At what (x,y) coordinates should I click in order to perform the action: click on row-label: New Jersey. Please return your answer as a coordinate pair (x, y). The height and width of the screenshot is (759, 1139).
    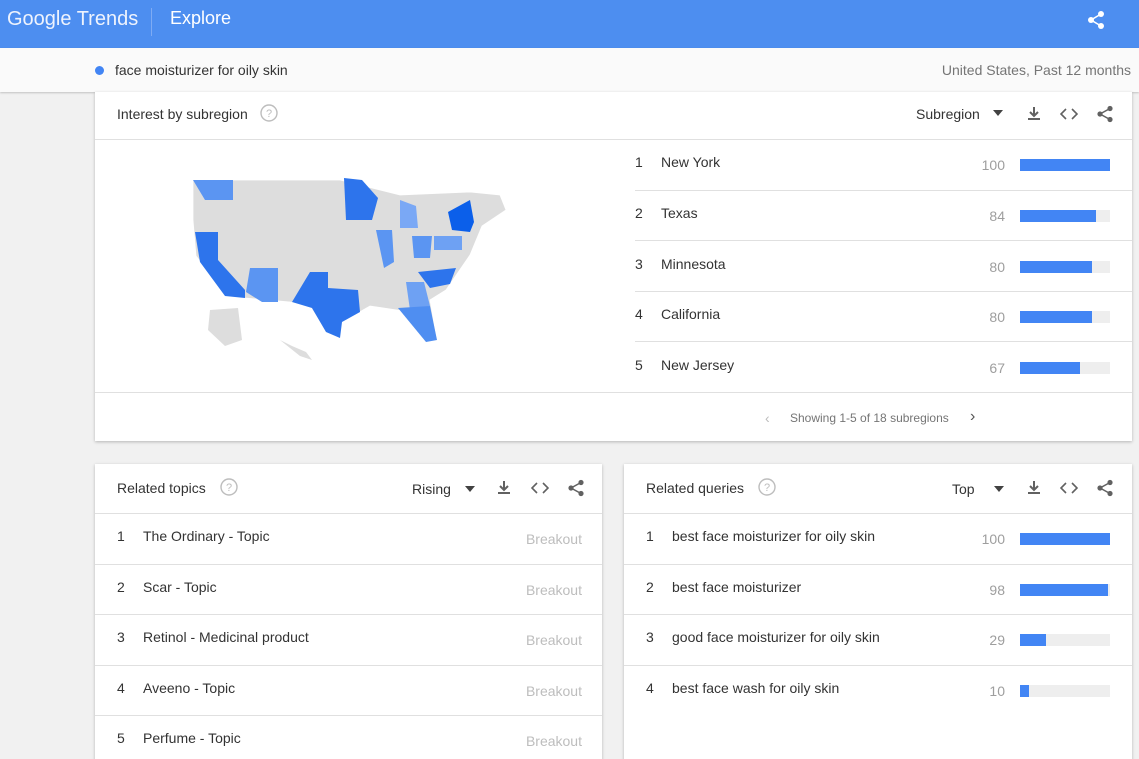
    Looking at the image, I should click on (698, 364).